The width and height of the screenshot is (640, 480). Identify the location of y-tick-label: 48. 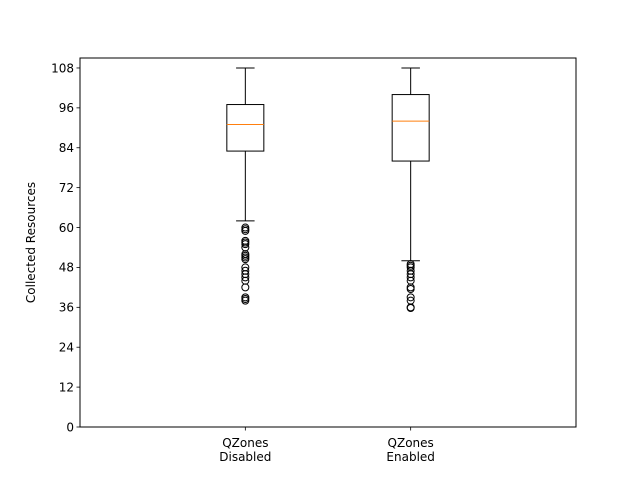
(66, 268).